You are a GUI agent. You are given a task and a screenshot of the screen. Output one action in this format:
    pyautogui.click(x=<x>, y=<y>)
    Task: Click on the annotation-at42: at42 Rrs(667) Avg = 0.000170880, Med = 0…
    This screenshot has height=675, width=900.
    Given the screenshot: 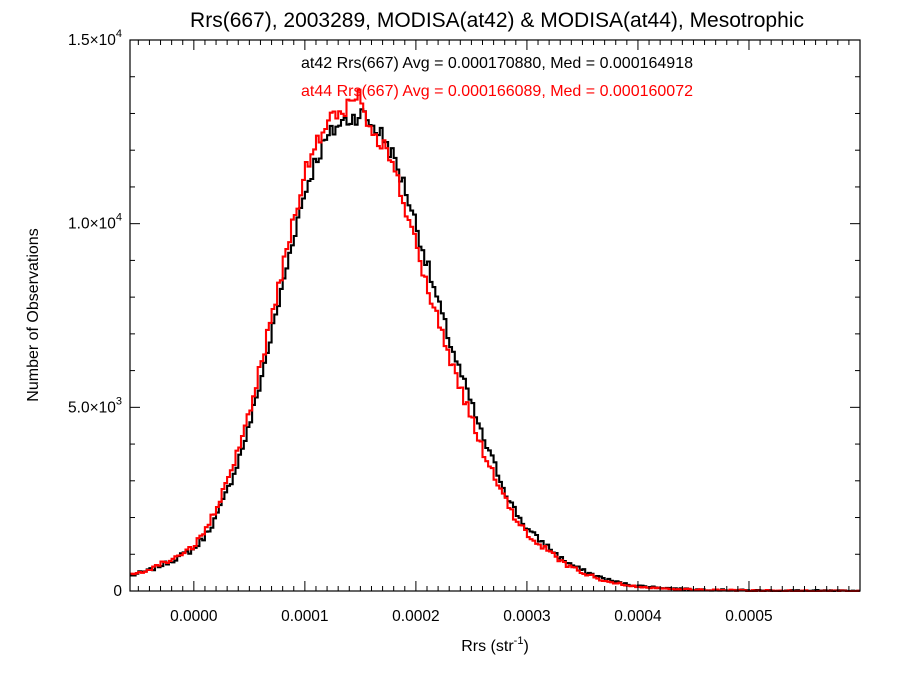 What is the action you would take?
    pyautogui.click(x=497, y=63)
    